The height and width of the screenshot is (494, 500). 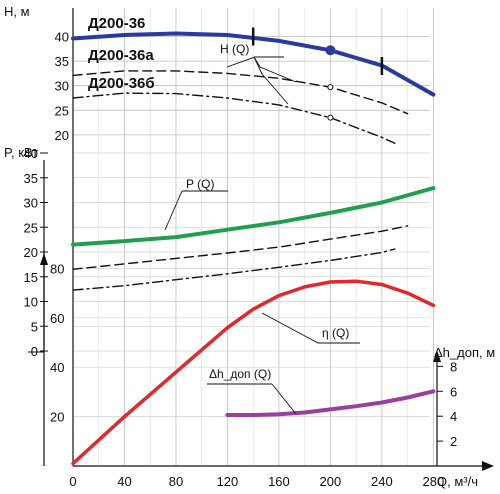 What do you see at coordinates (62, 110) in the screenshot?
I see `head-tick-label: 25` at bounding box center [62, 110].